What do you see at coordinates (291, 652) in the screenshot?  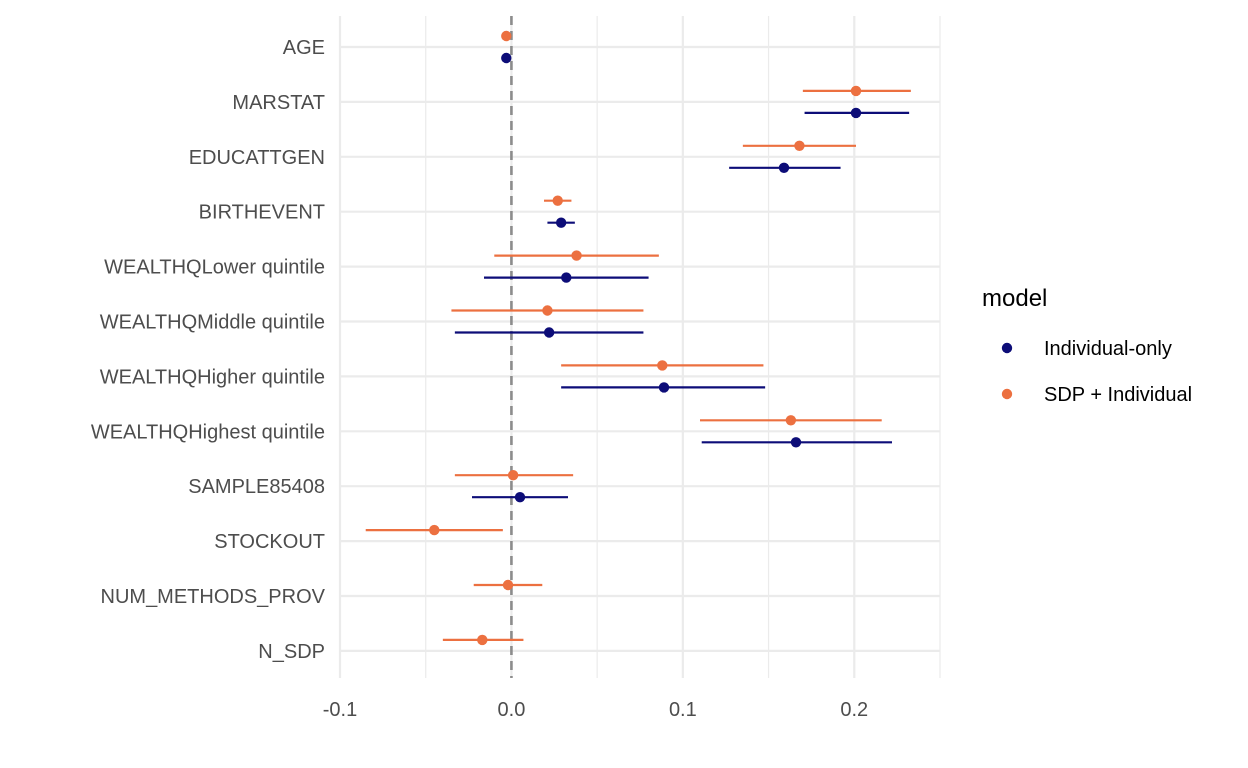 I see `y-tick-label: N_SDP` at bounding box center [291, 652].